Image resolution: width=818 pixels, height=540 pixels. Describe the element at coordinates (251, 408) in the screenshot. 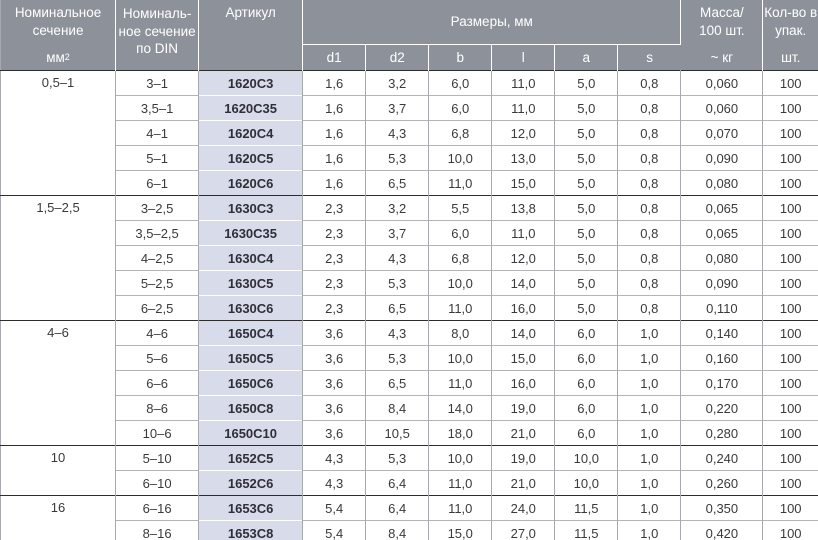

I see `article-cell: 1650C8` at that location.